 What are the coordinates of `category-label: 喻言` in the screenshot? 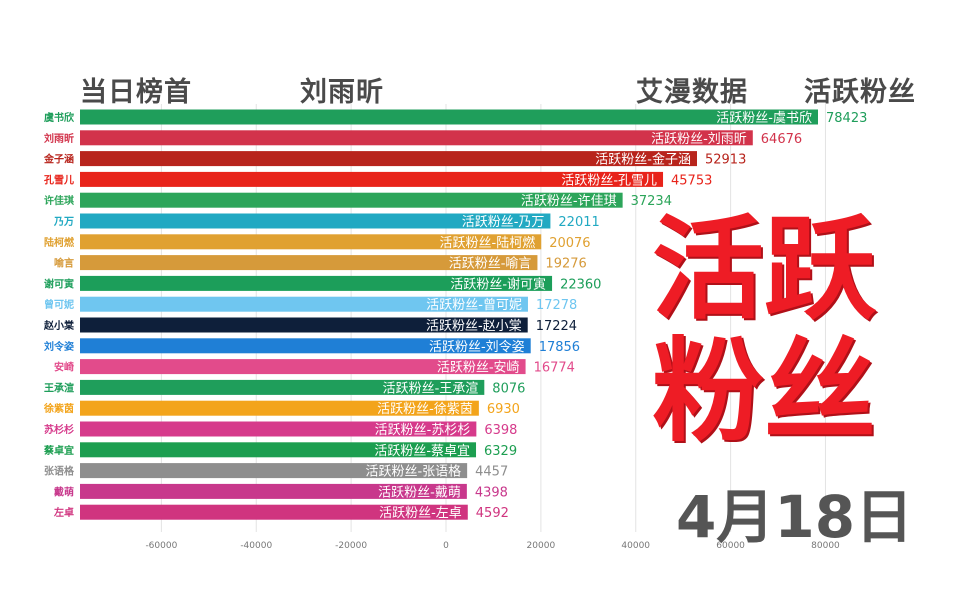 It's located at (64, 263).